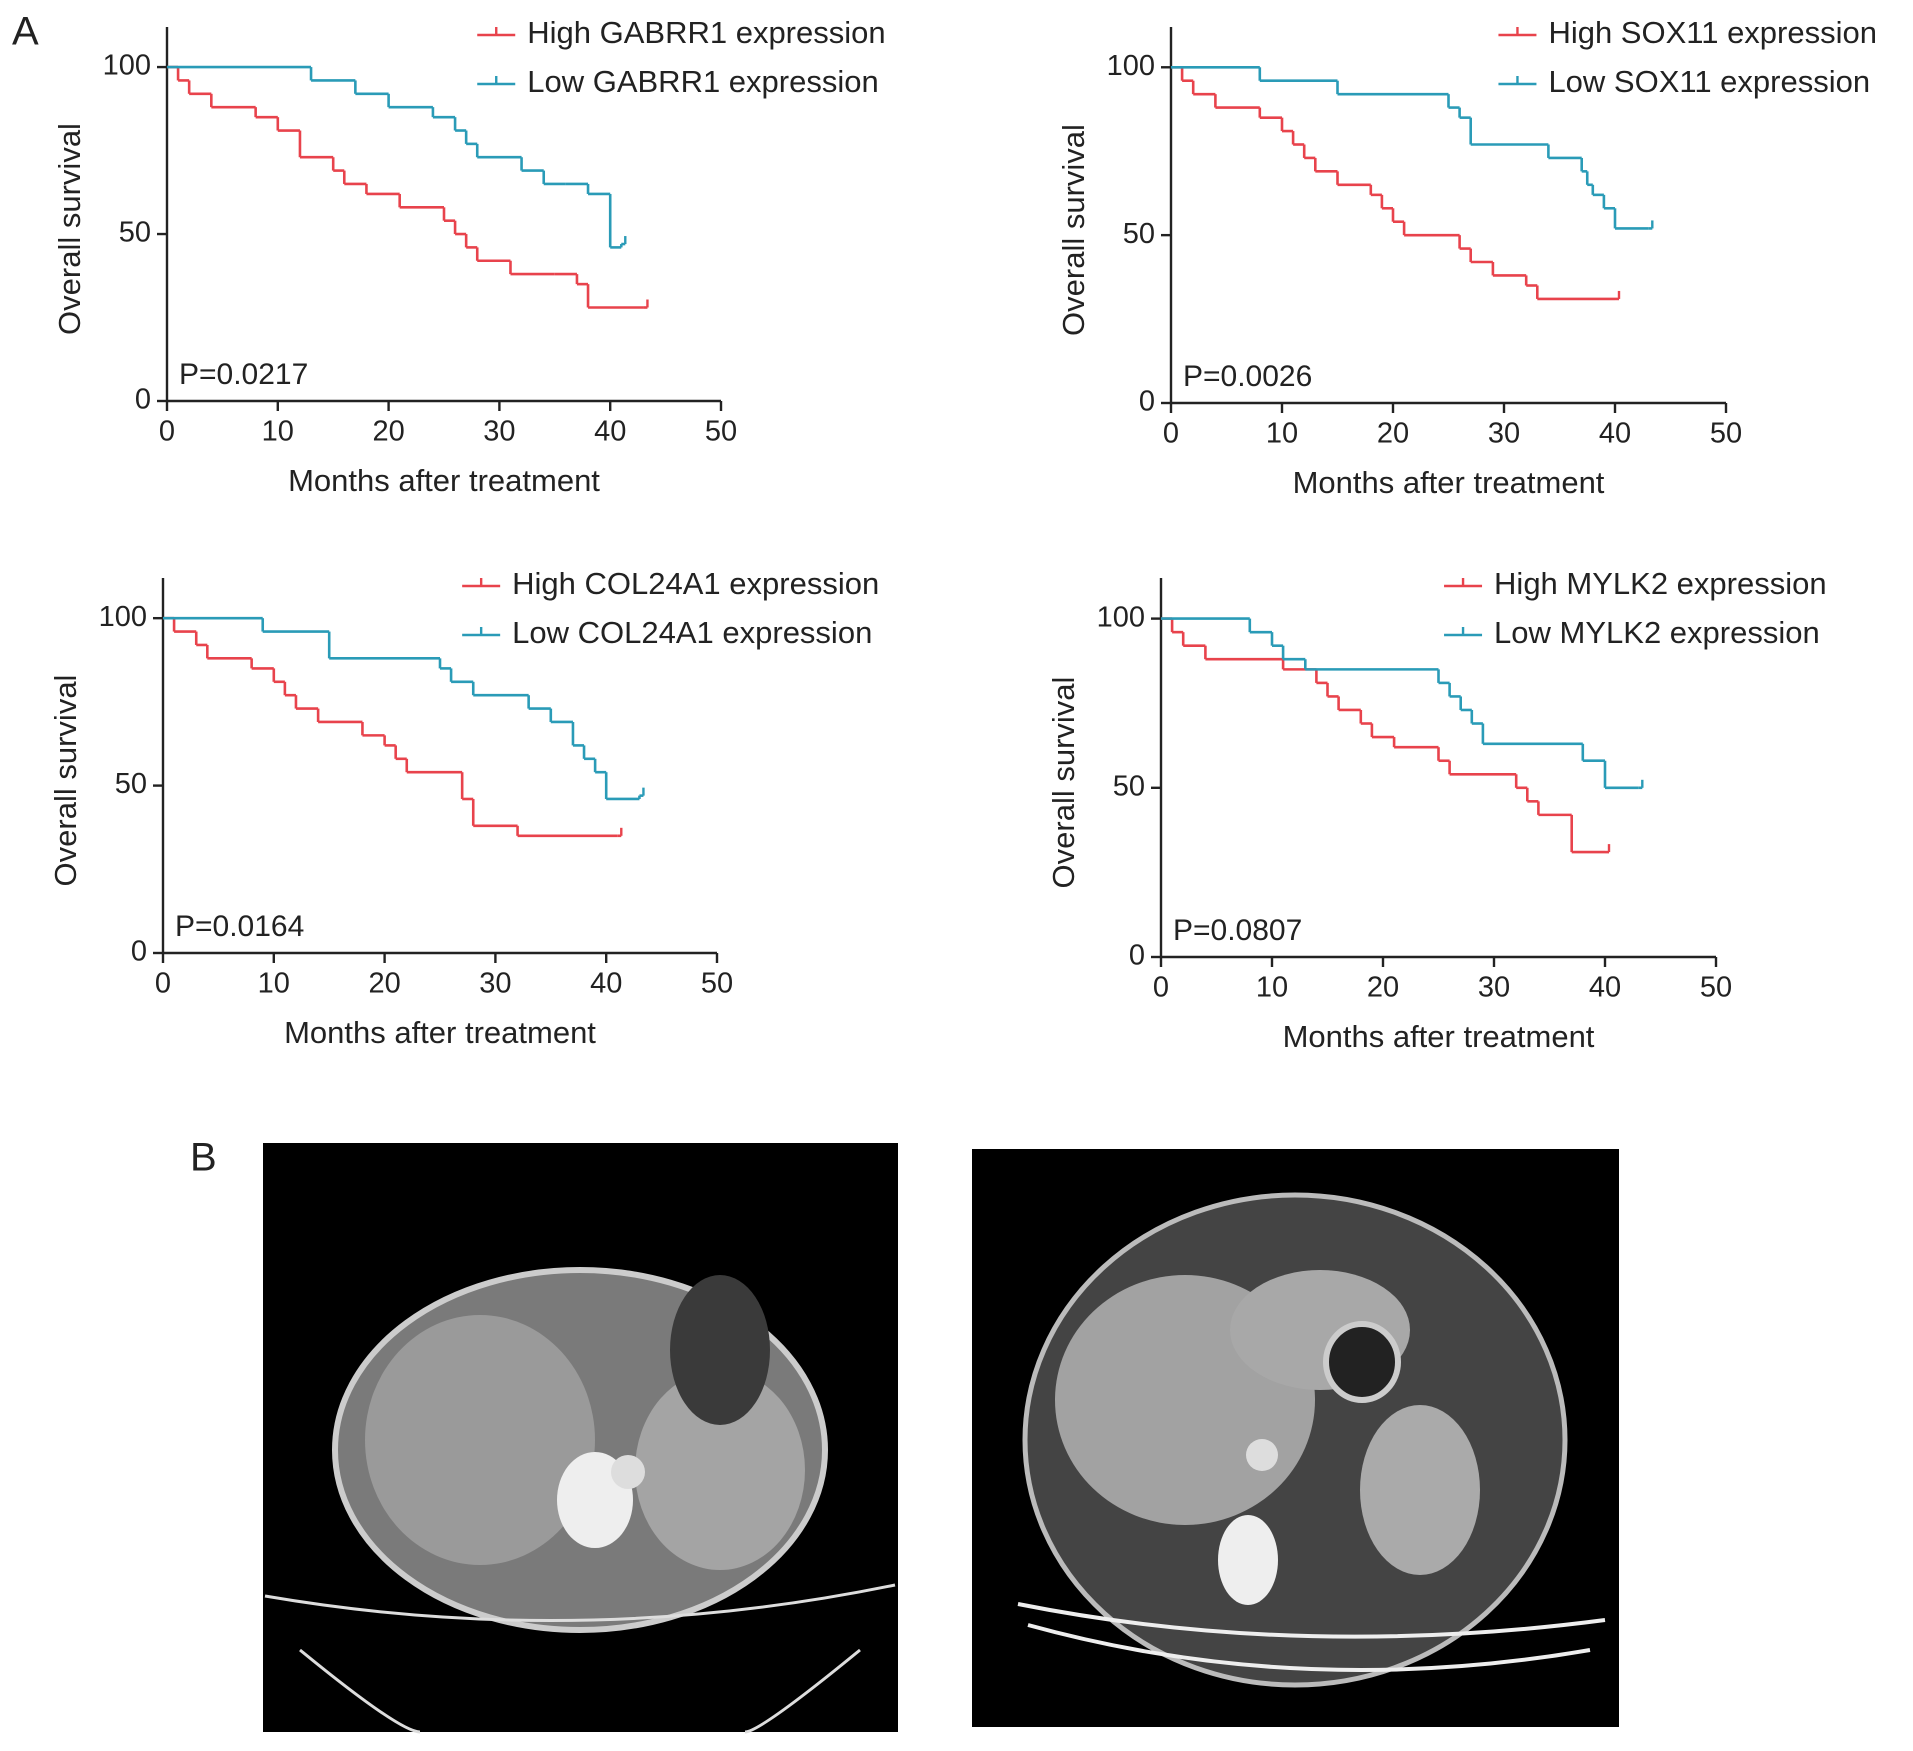  I want to click on legend-label: High GABRR1 expression, so click(706, 32).